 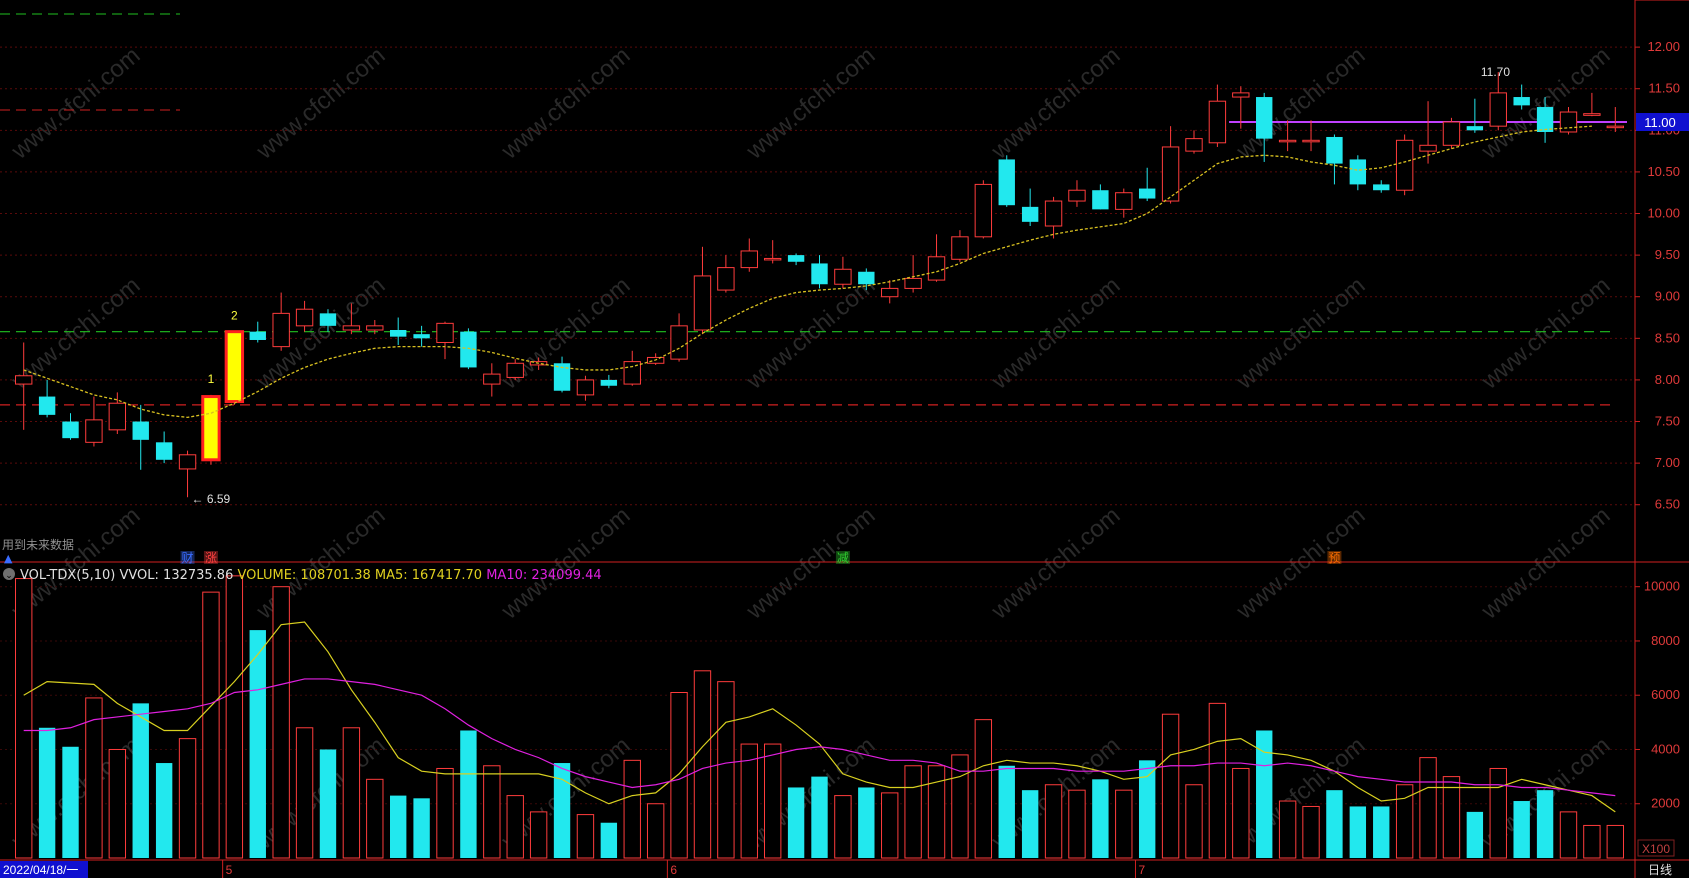 What do you see at coordinates (211, 557) in the screenshot?
I see `event-marker: 涨` at bounding box center [211, 557].